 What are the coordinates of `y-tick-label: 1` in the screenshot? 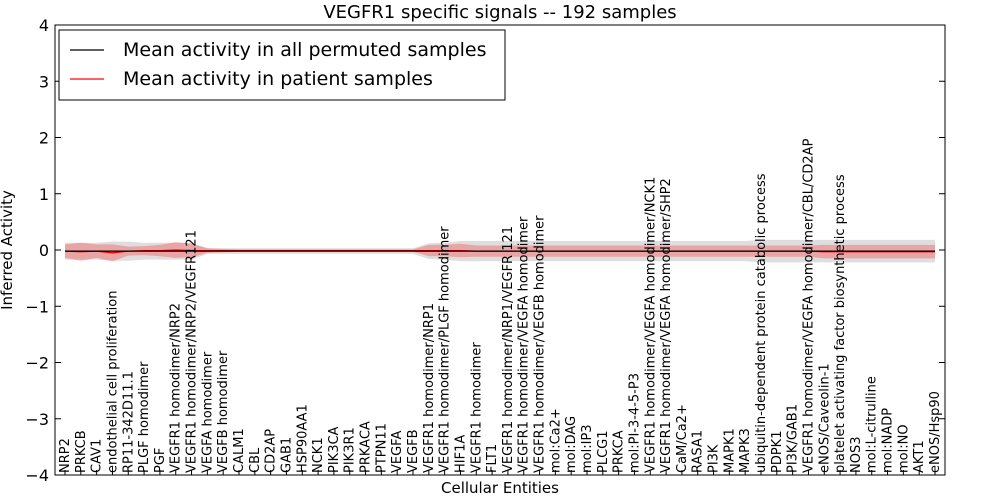 It's located at (44, 194).